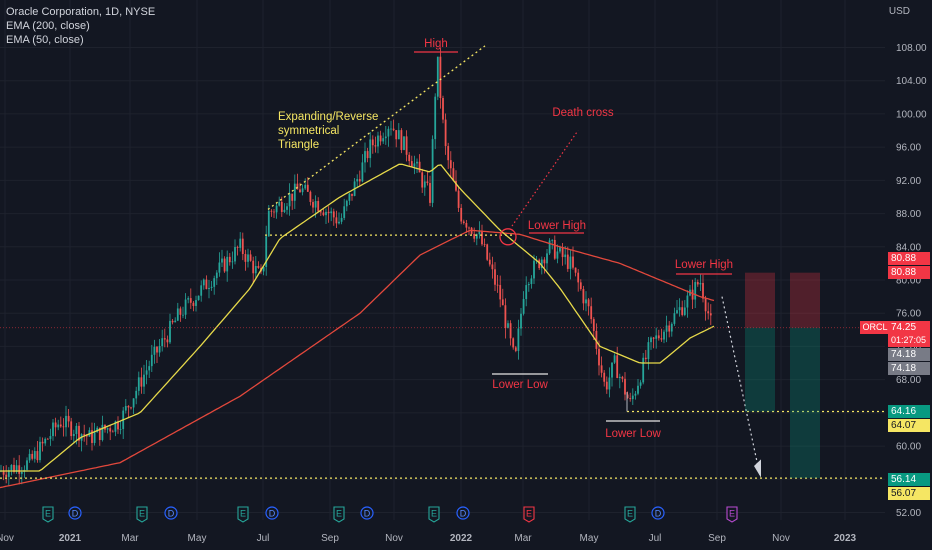 The image size is (932, 550). What do you see at coordinates (70, 538) in the screenshot?
I see `x-tick-label: 2021` at bounding box center [70, 538].